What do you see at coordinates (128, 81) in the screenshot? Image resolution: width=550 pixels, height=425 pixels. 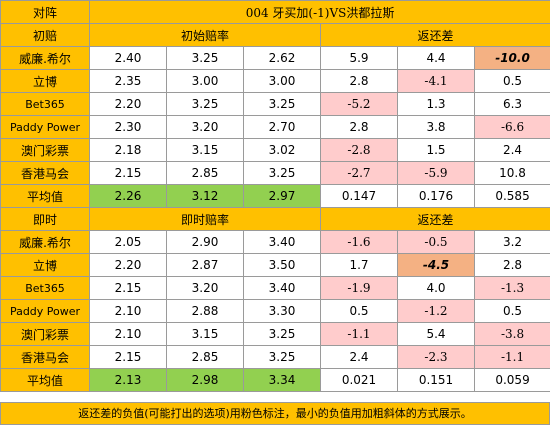 I see `odds-cell: 2.35` at bounding box center [128, 81].